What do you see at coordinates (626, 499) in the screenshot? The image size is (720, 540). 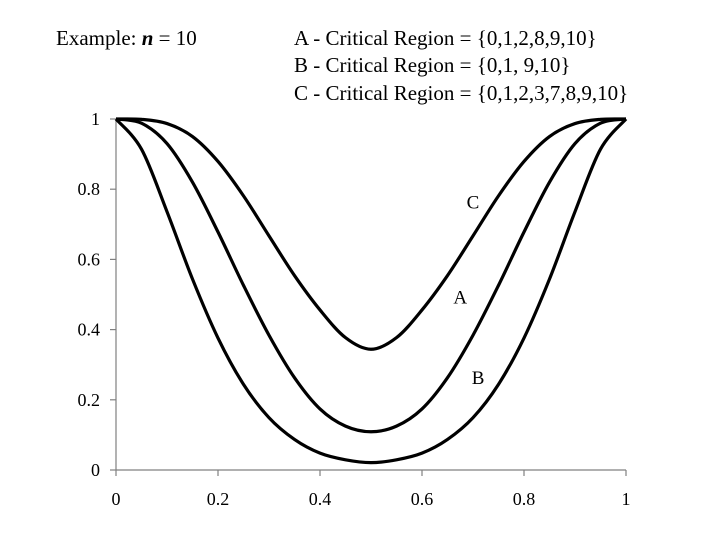 I see `x-tick-label: 1` at bounding box center [626, 499].